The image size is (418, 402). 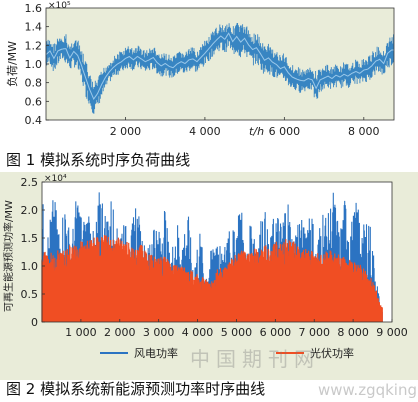 I want to click on y-tick-label: 0.5, so click(x=30, y=294).